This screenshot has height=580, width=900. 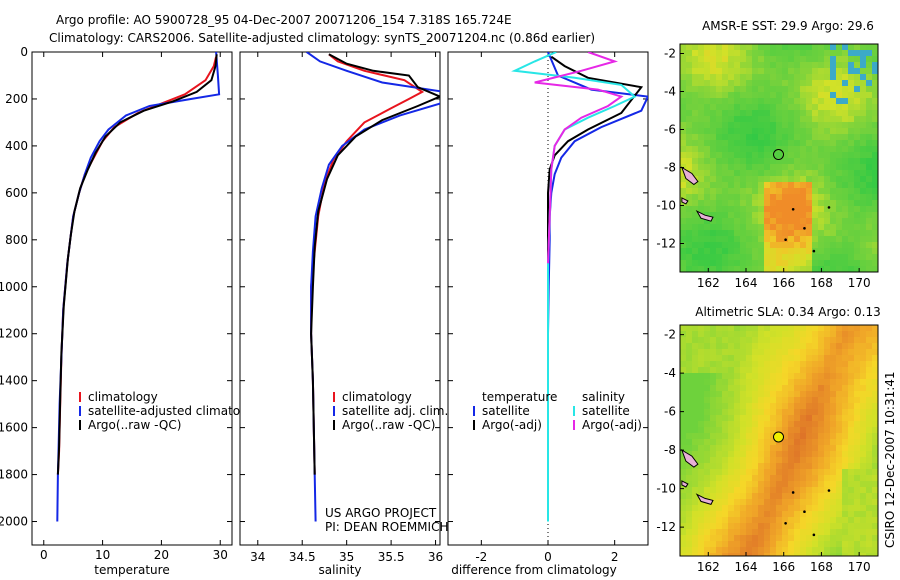 What do you see at coordinates (435, 557) in the screenshot?
I see `x-tick-label: 36` at bounding box center [435, 557].